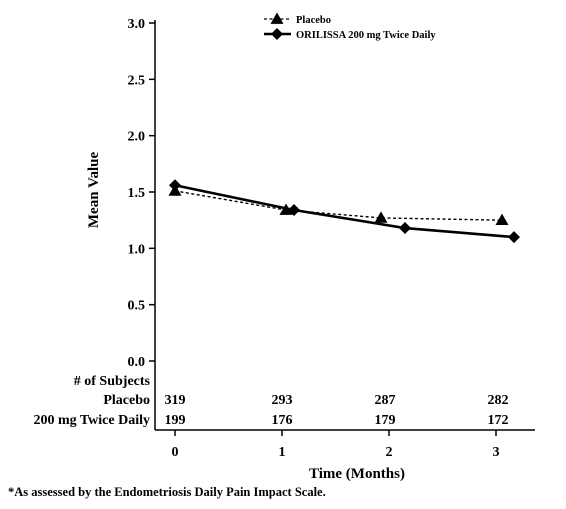  Describe the element at coordinates (137, 306) in the screenshot. I see `y-tick-label: 0.5` at that location.